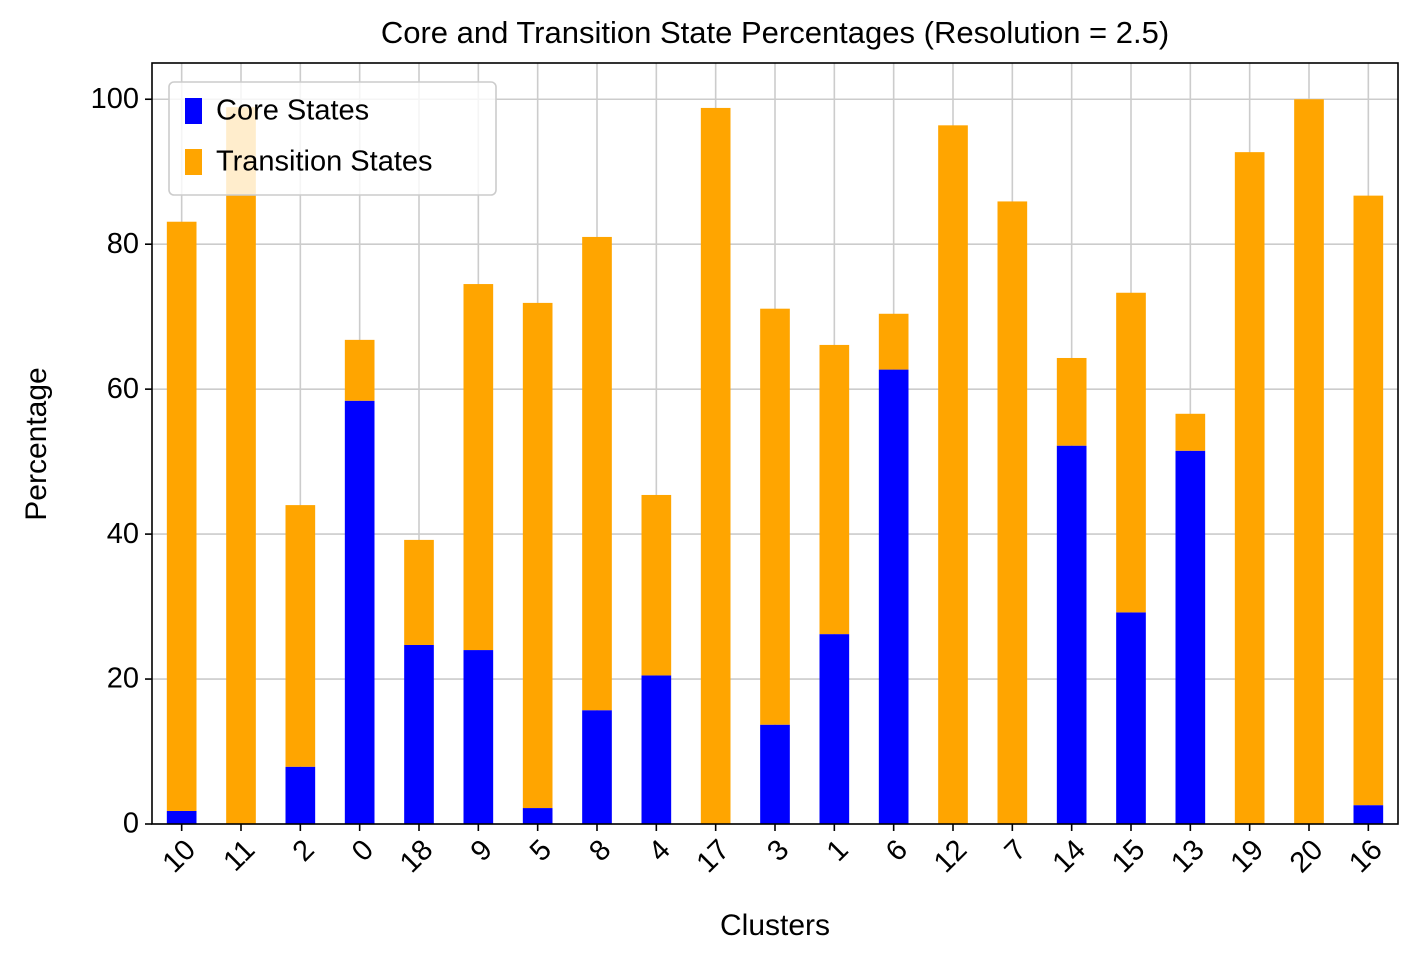 Image resolution: width=1419 pixels, height=967 pixels. Describe the element at coordinates (1365, 856) in the screenshot. I see `x-tick-label: 16` at that location.